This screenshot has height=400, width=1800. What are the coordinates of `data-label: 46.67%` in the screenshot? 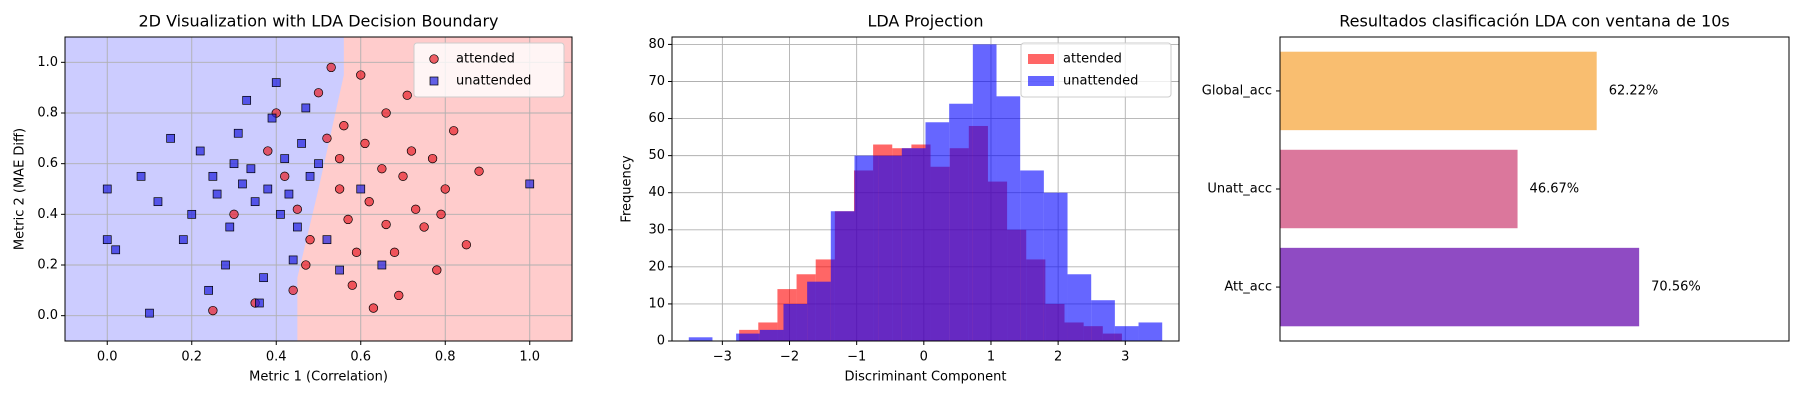 It's located at (1555, 189).